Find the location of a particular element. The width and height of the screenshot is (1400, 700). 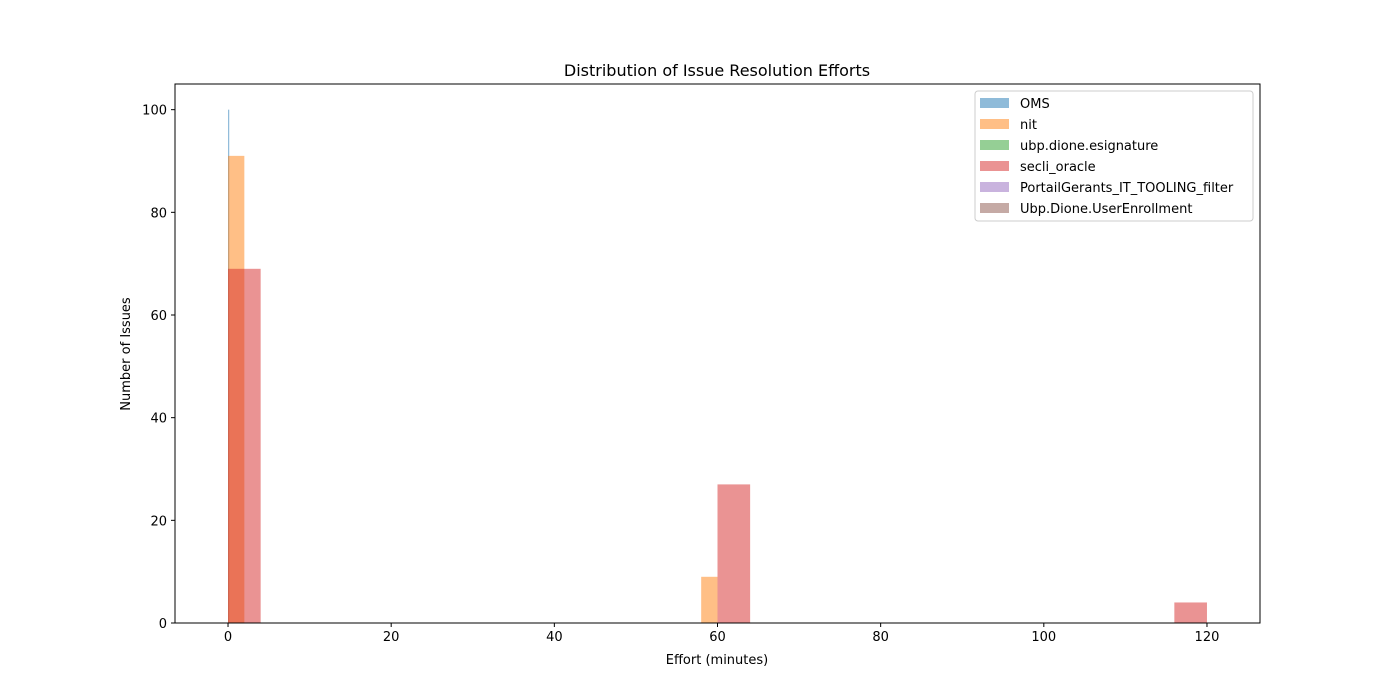

x-tick-label: 60 is located at coordinates (717, 637).